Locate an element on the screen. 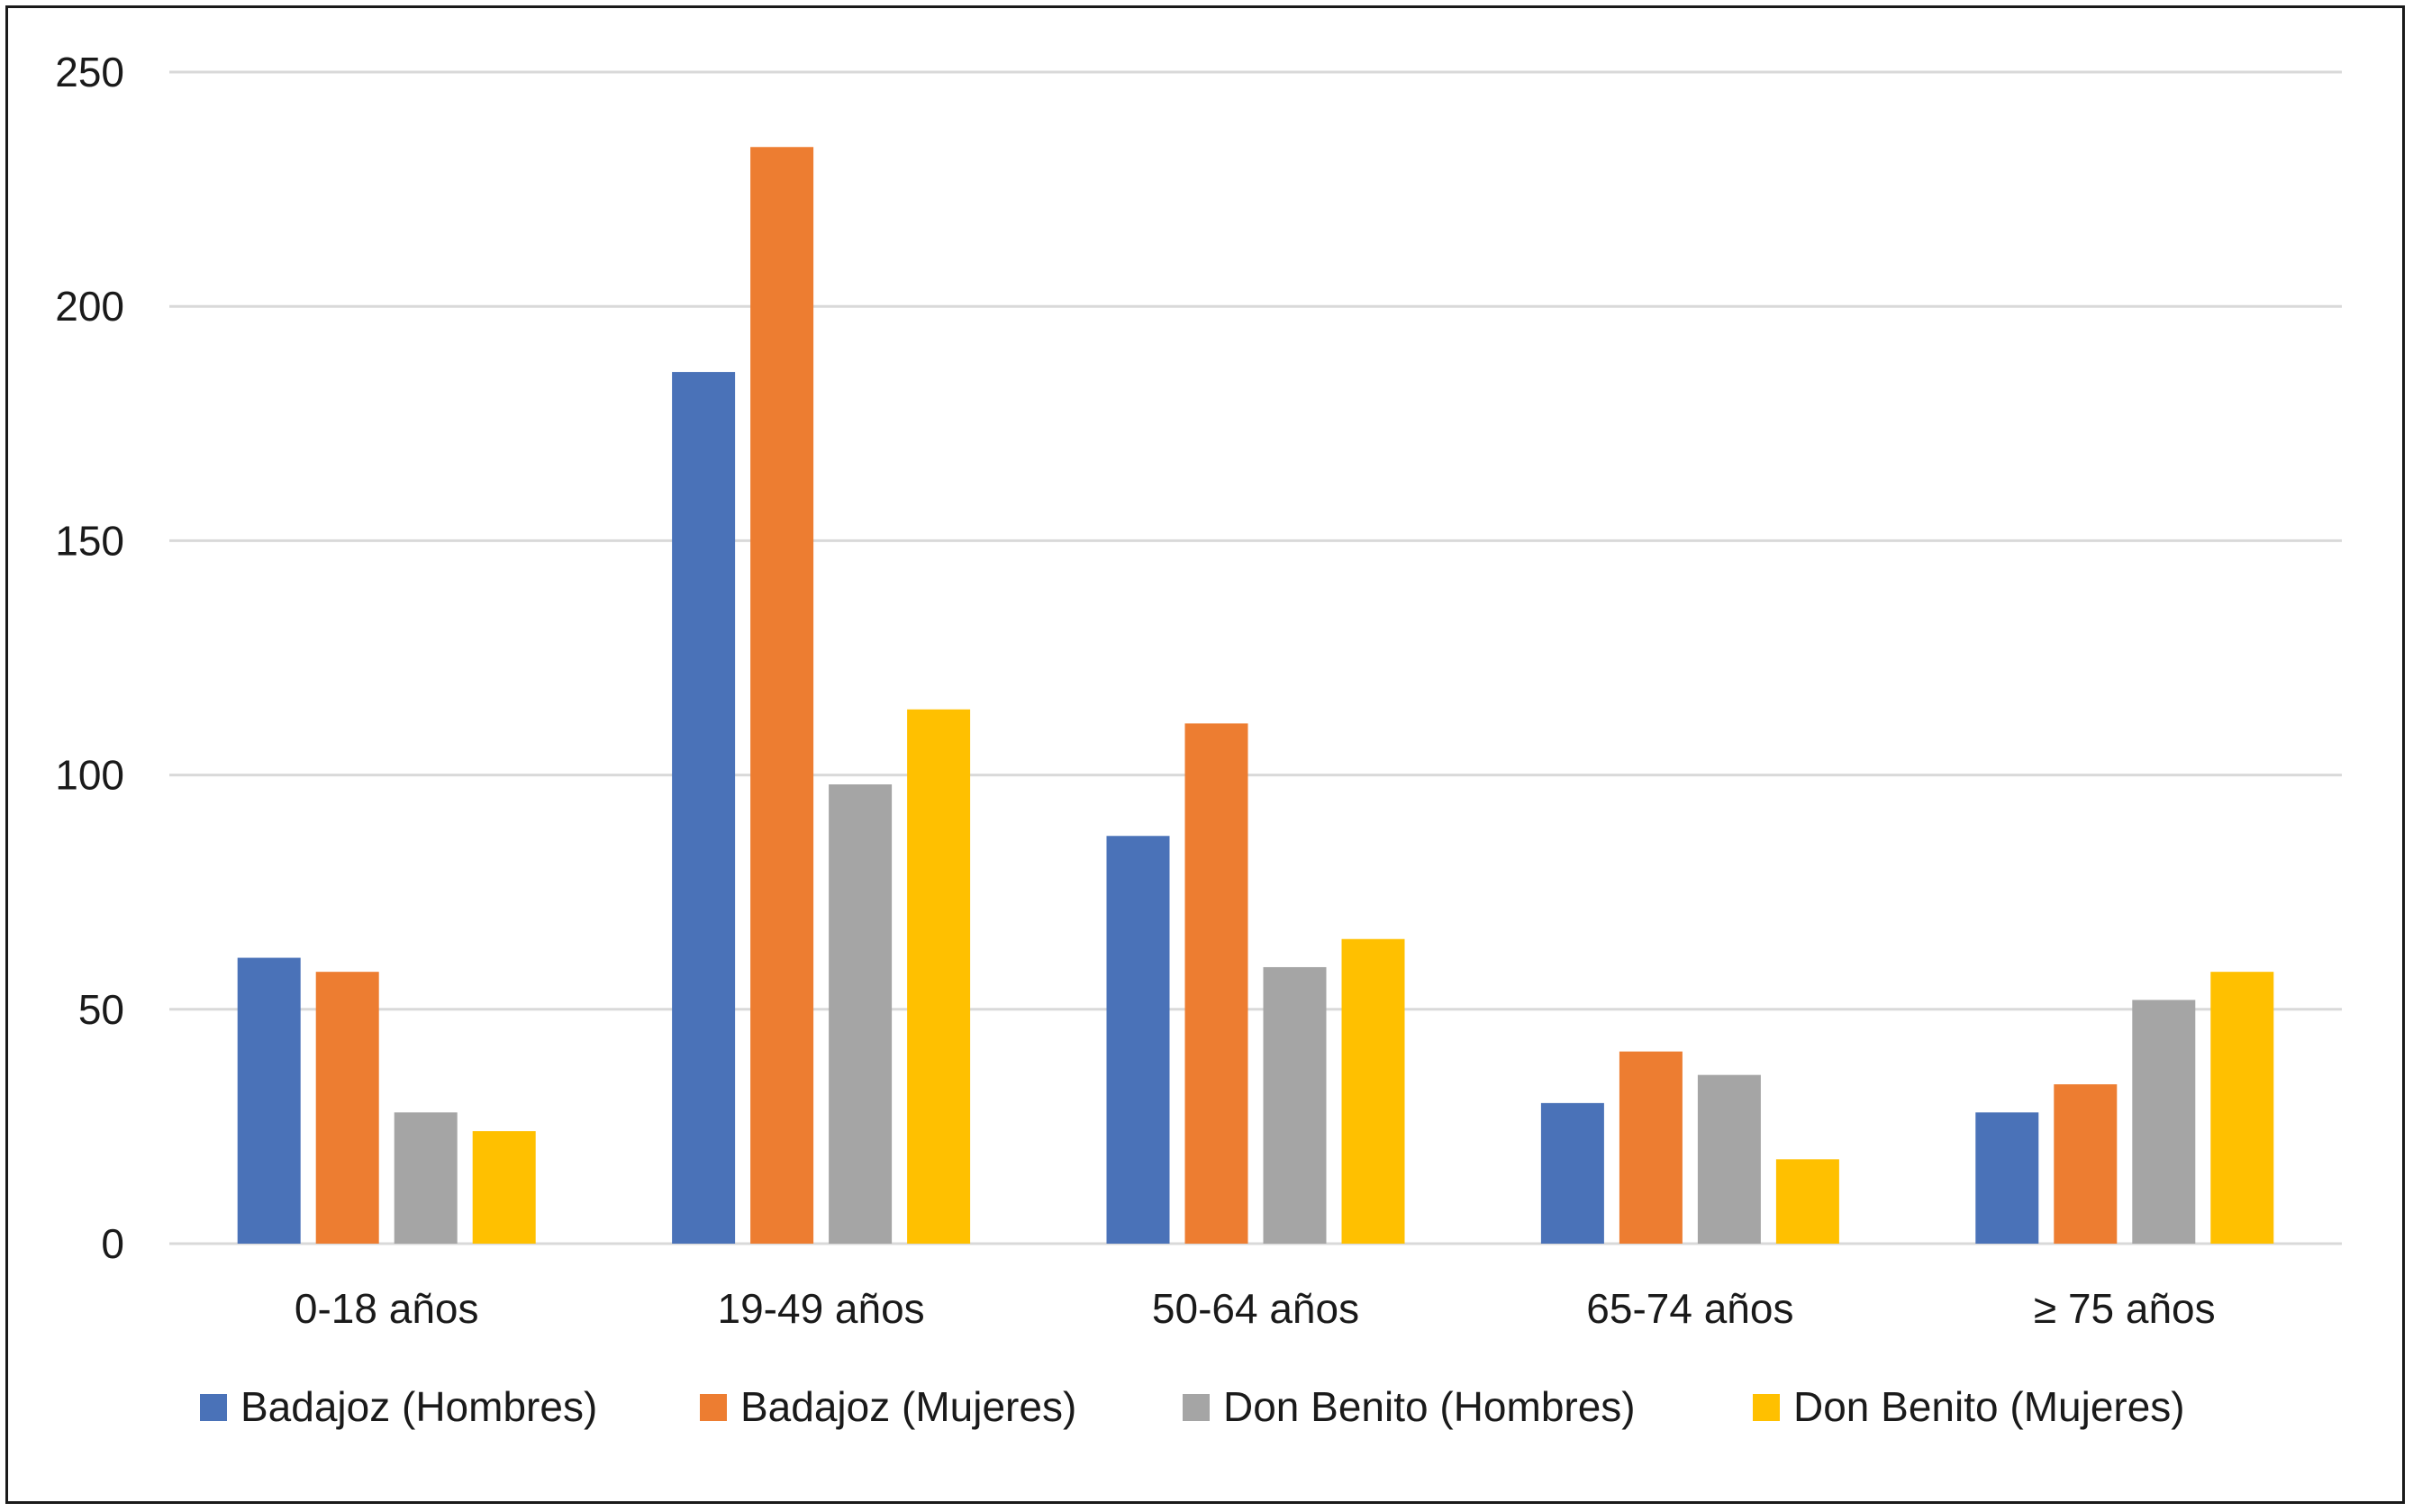 The height and width of the screenshot is (1512, 2413). legend-label: Badajoz (Mujeres) is located at coordinates (908, 1406).